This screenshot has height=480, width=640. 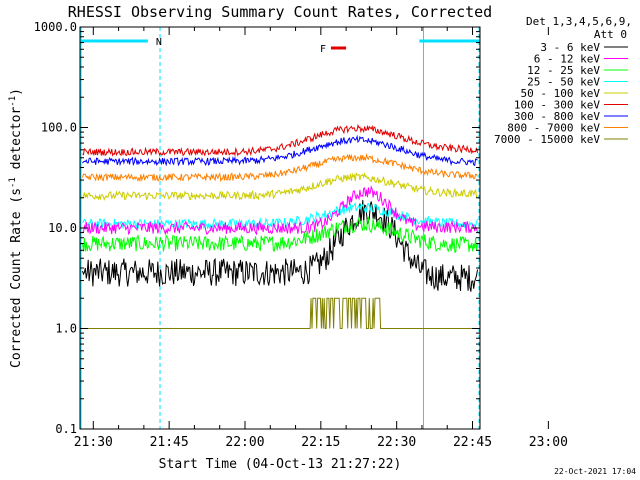 I want to click on legend-label: 25 - 50 keV, so click(x=563, y=82).